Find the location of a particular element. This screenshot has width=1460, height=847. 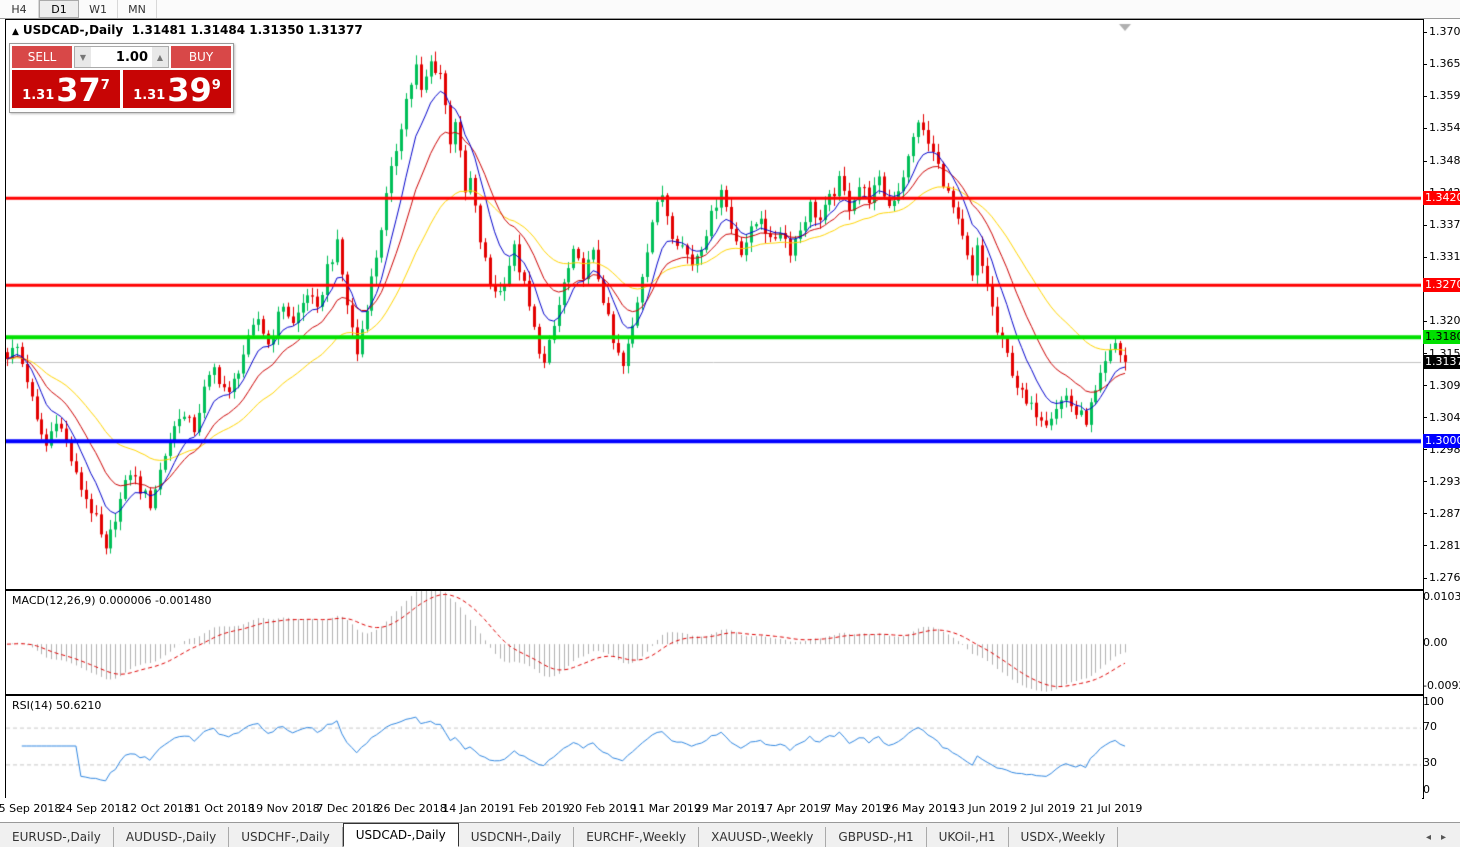

chart-tab-usdchfdaily: USDCHF-,Daily is located at coordinates (286, 837).